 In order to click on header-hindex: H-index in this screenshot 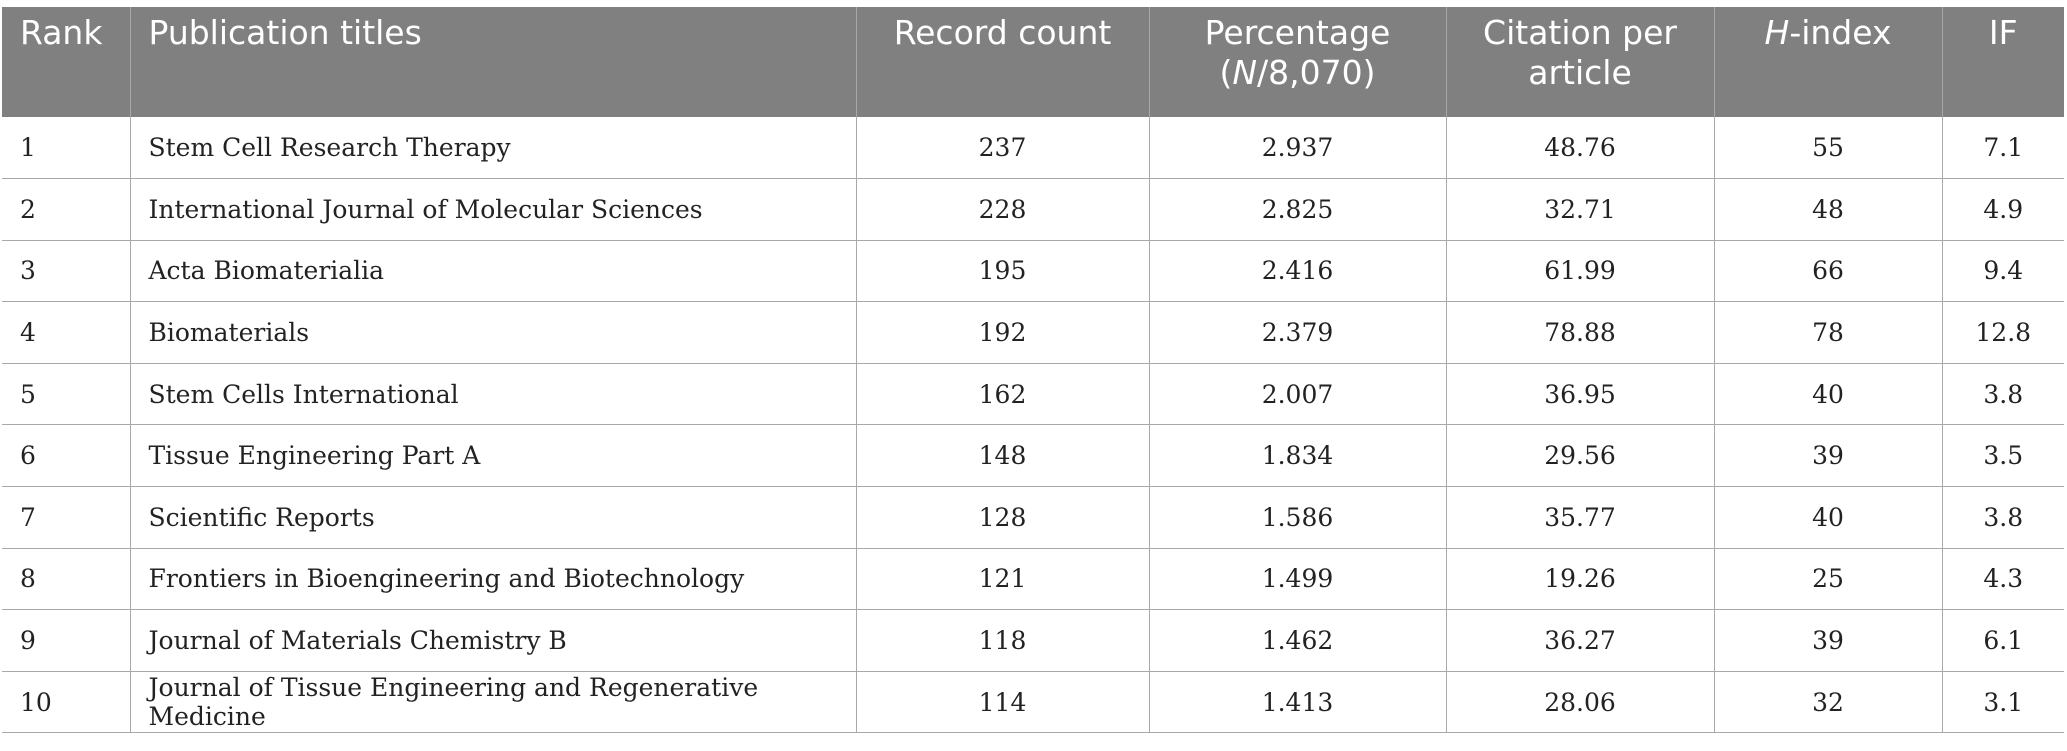, I will do `click(1828, 62)`.